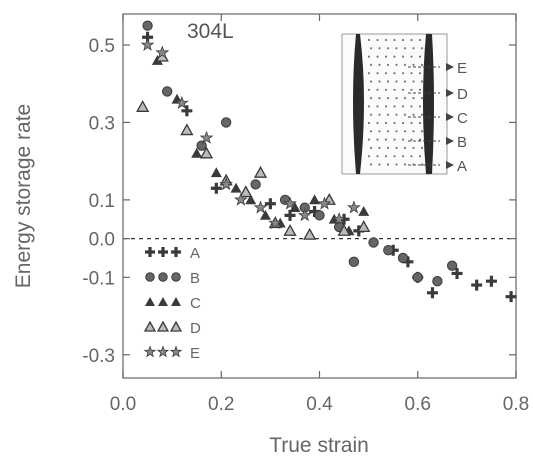 Image resolution: width=533 pixels, height=470 pixels. Describe the element at coordinates (123, 404) in the screenshot. I see `x-tick-label: 0.0` at that location.